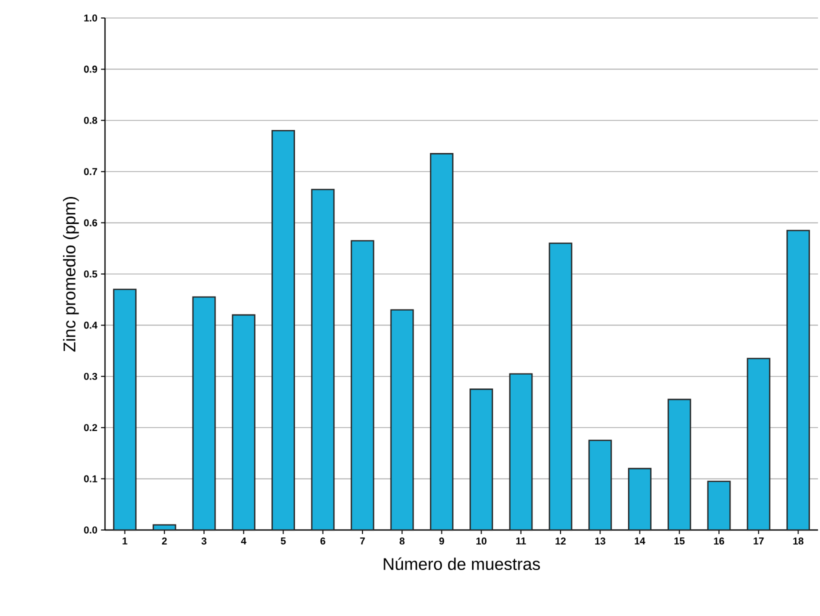 The width and height of the screenshot is (820, 616). What do you see at coordinates (283, 541) in the screenshot?
I see `x-tick-label: 5` at bounding box center [283, 541].